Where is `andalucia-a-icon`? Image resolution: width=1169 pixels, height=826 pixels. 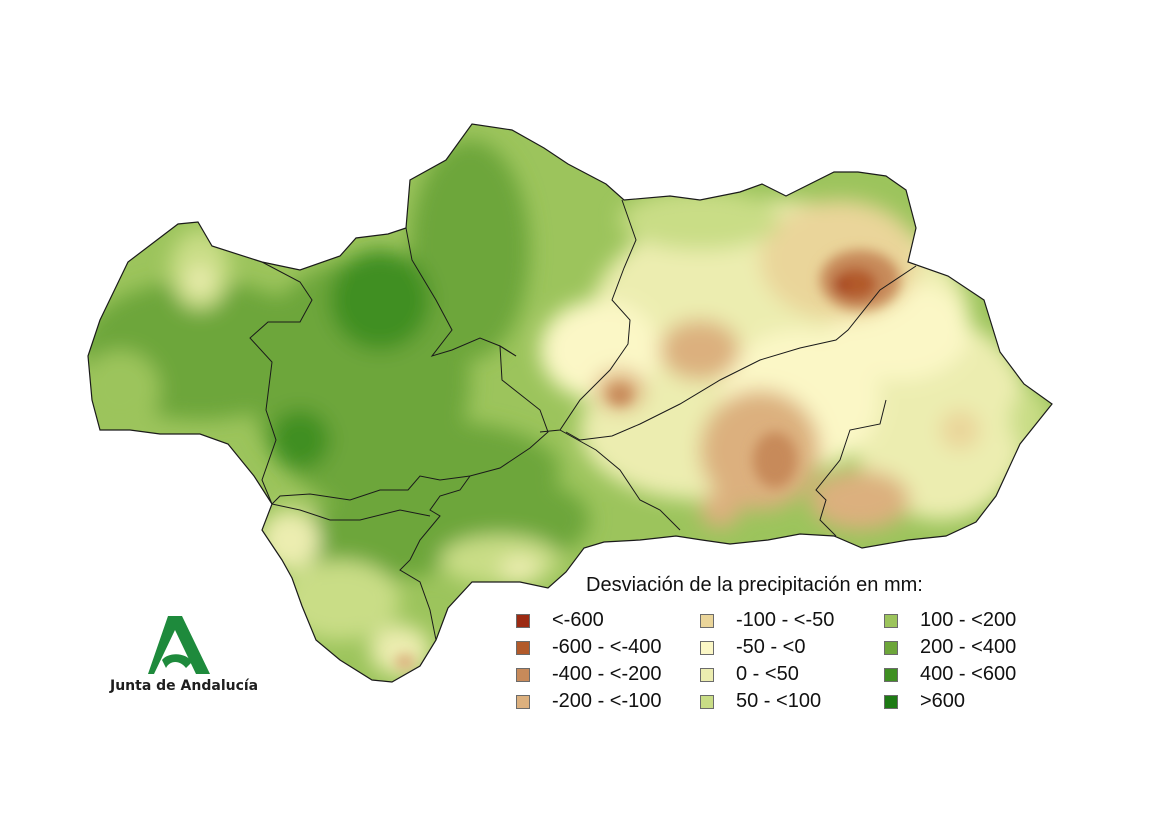 andalucia-a-icon is located at coordinates (179, 645).